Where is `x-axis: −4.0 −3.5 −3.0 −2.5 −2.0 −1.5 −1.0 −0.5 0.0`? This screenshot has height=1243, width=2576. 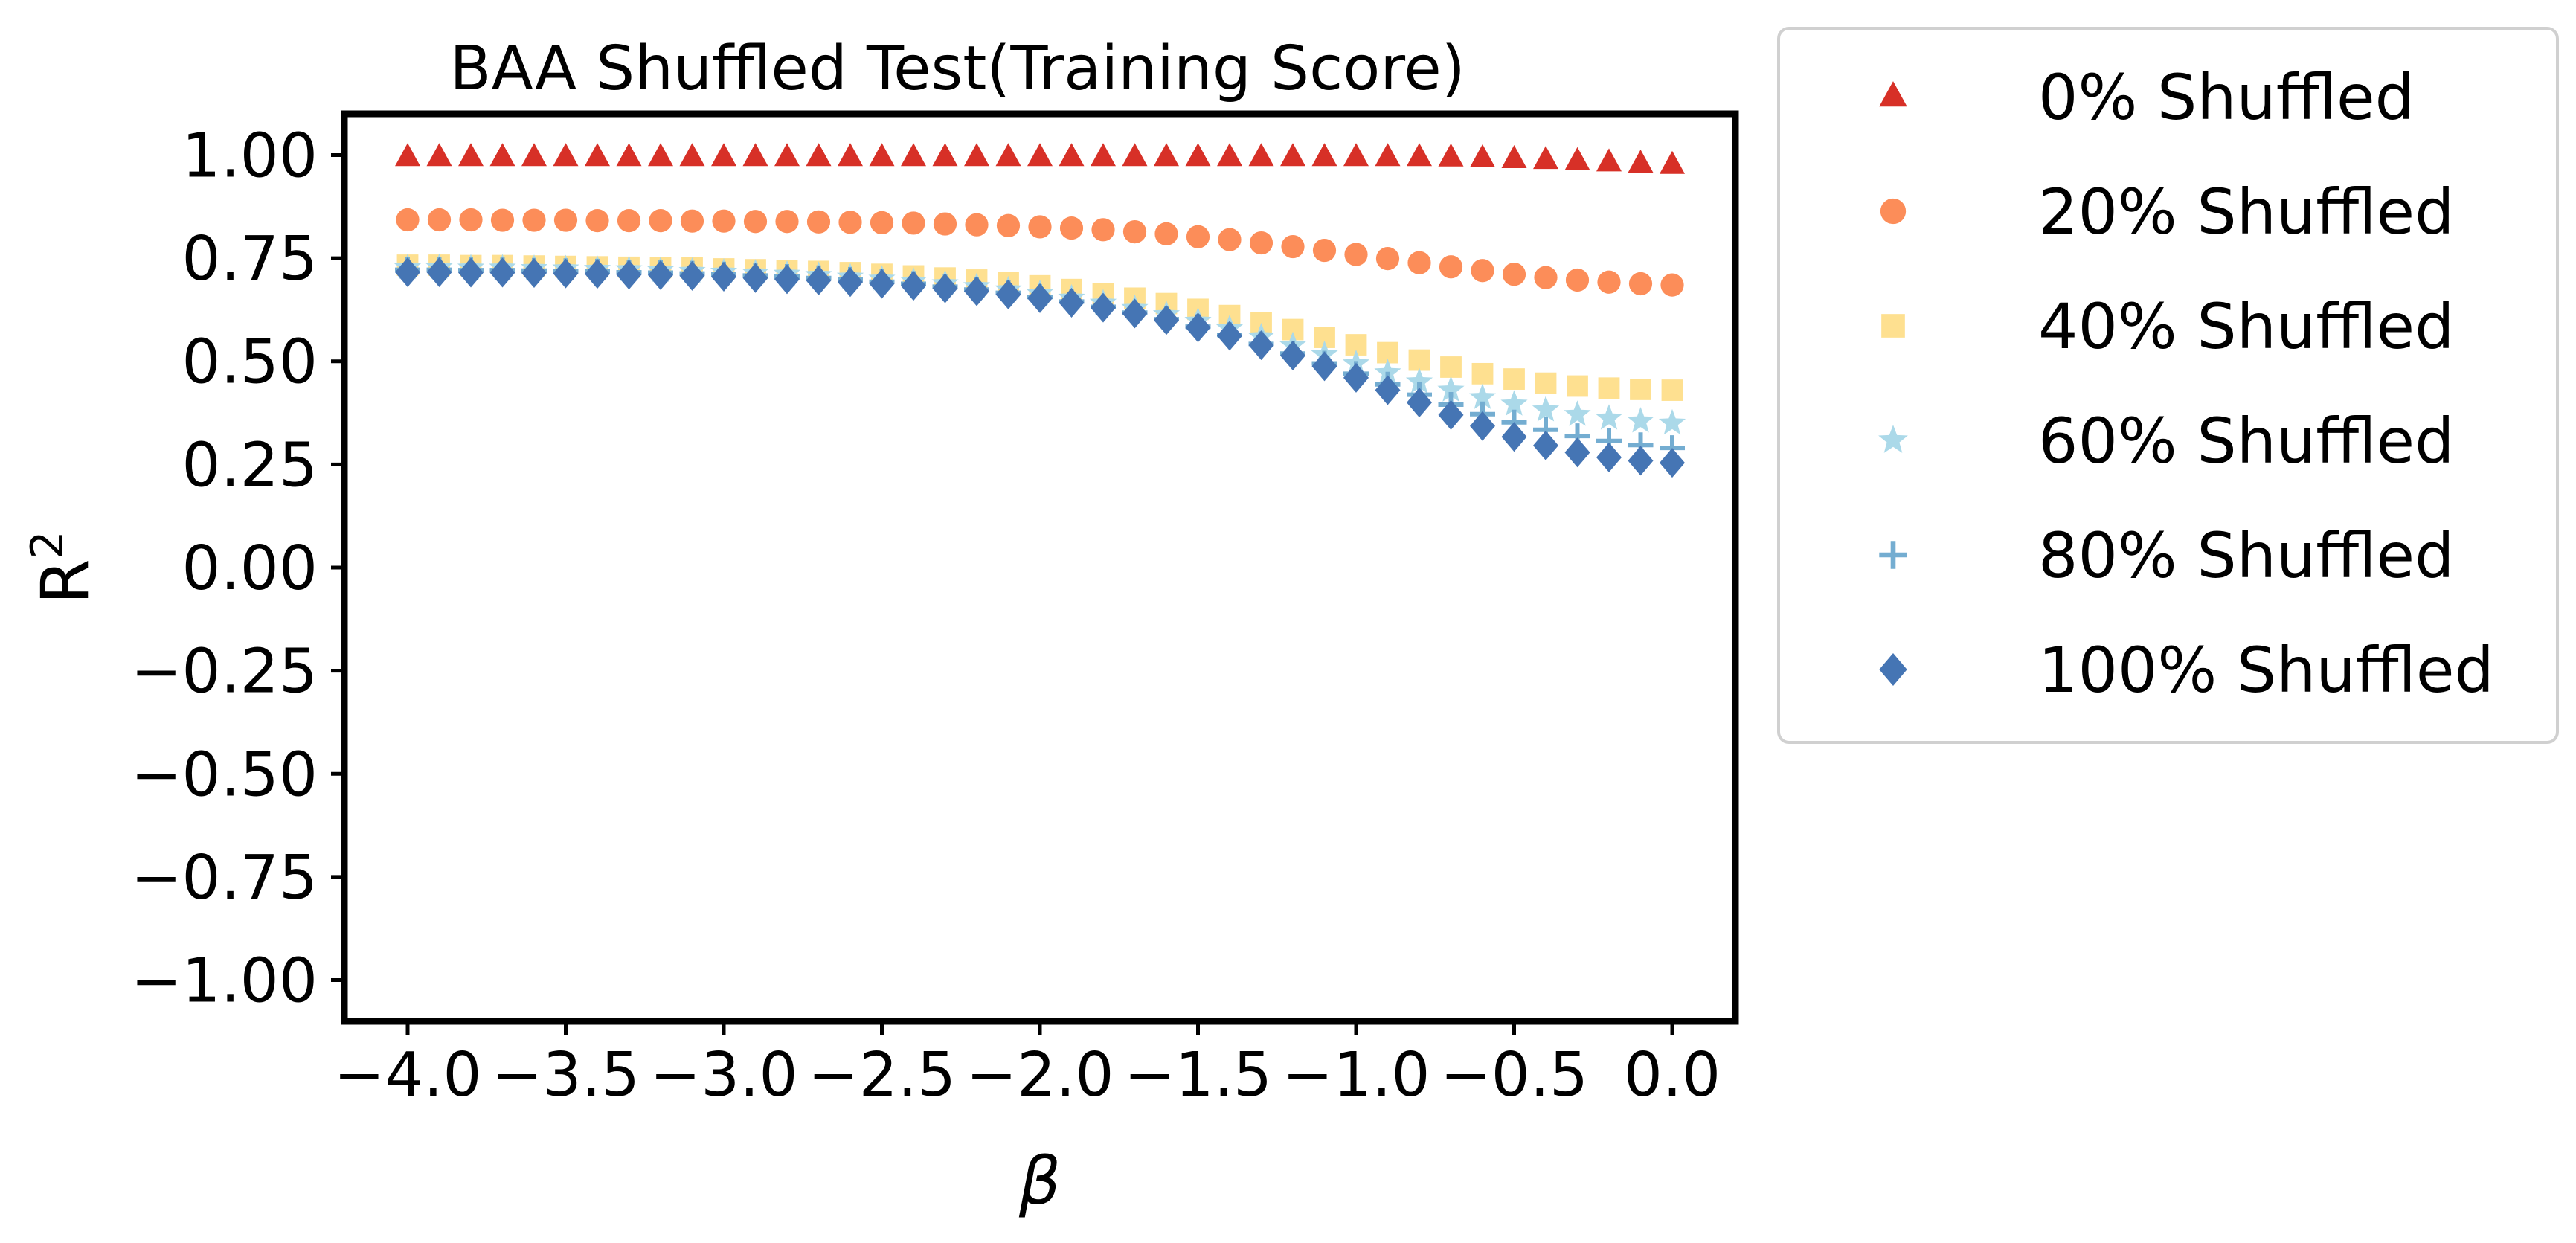 x-axis: −4.0 −3.5 −3.0 −2.5 −2.0 −1.5 −1.0 −0.5 0.0 is located at coordinates (1027, 1066).